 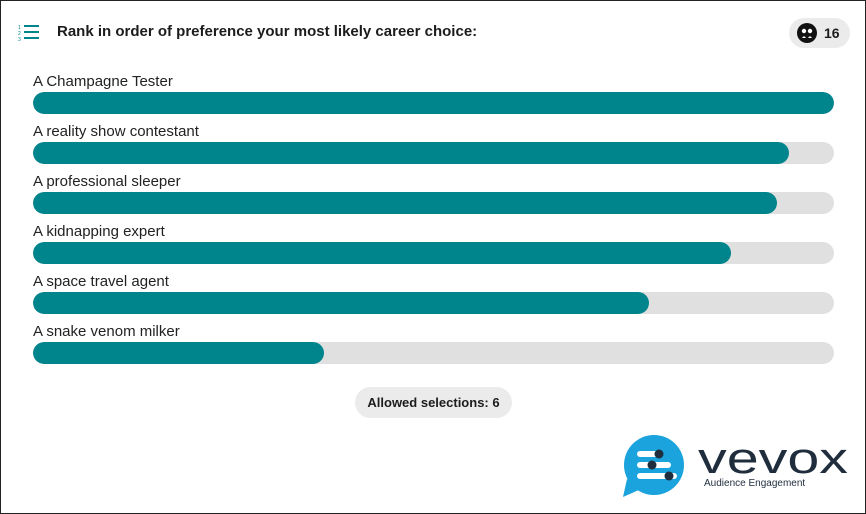 I want to click on svg-text: 1, so click(x=19, y=28).